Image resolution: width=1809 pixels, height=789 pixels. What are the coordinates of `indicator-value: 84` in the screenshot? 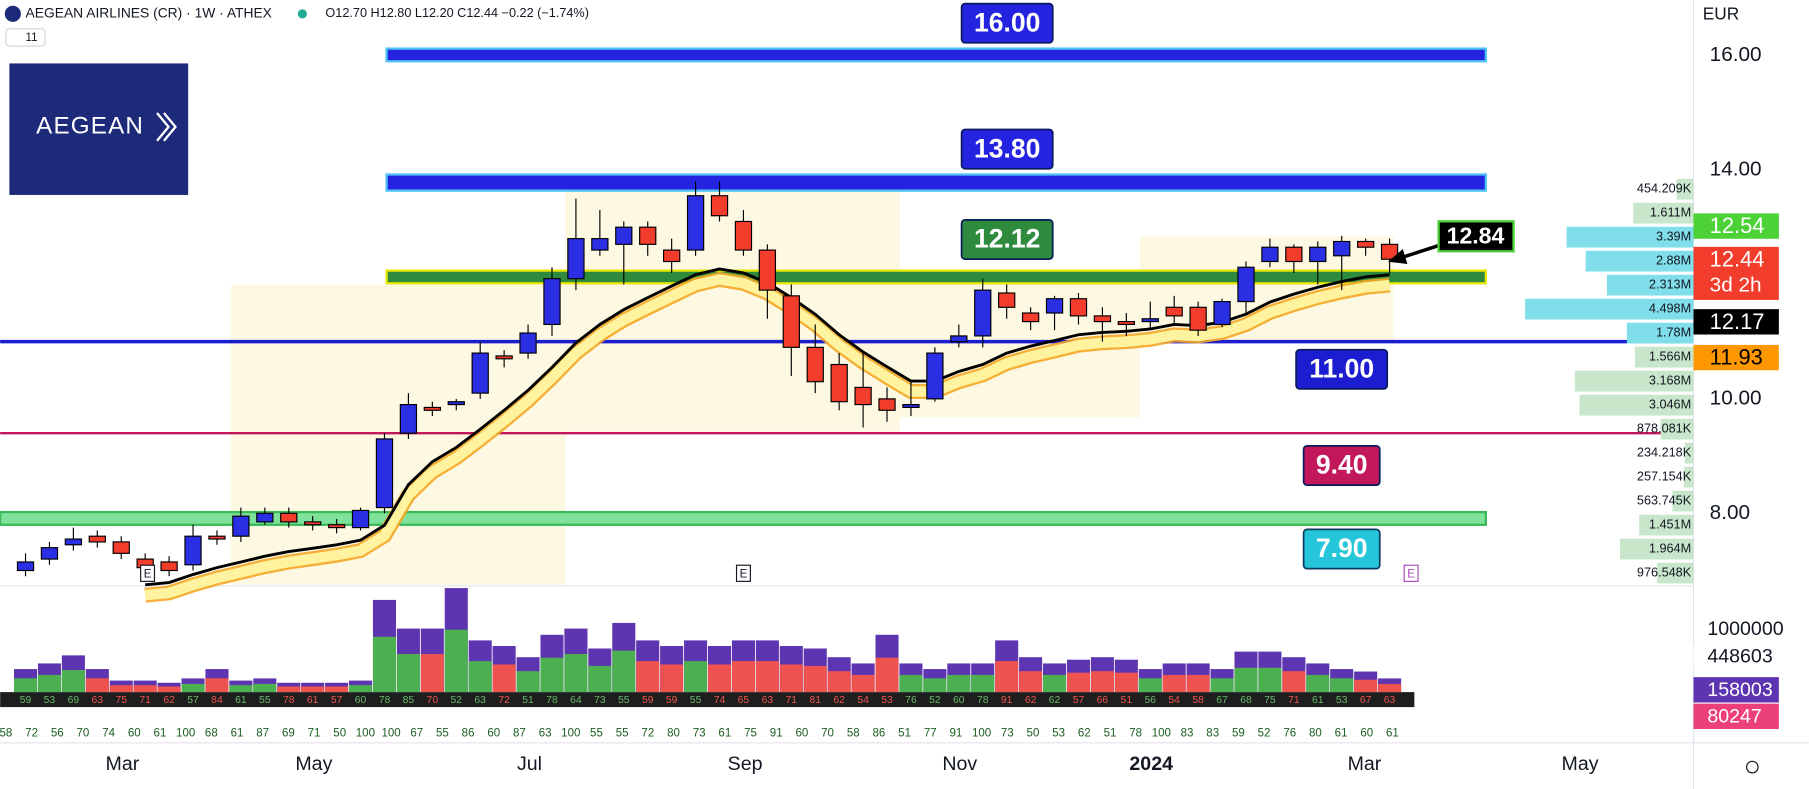 It's located at (217, 700).